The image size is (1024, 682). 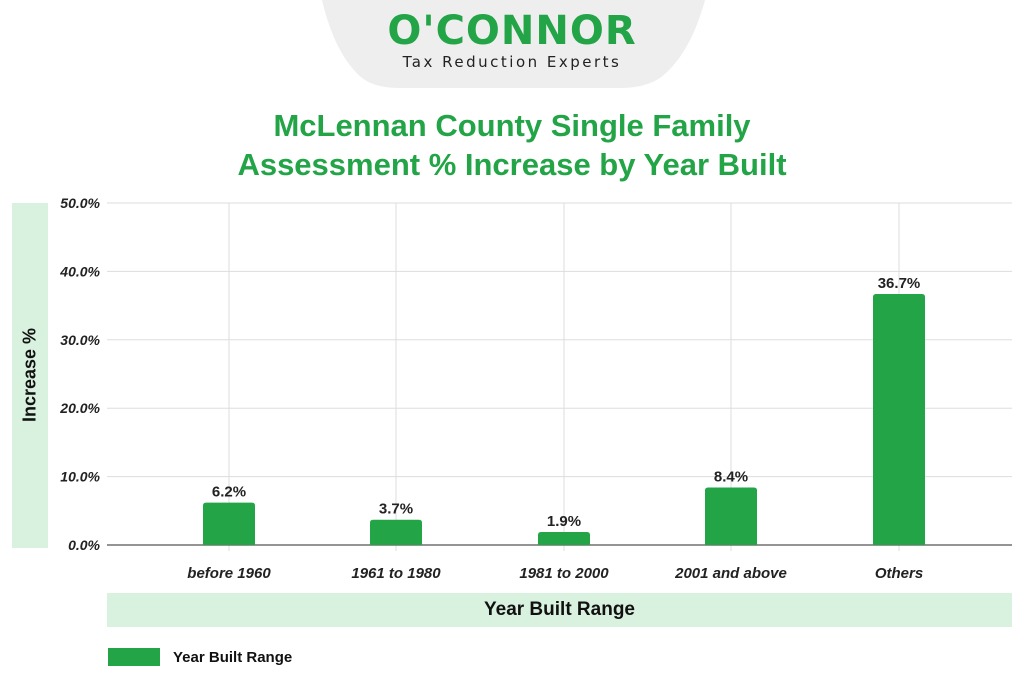 What do you see at coordinates (512, 125) in the screenshot?
I see `chart-title-line-1: McLennan County Single Family` at bounding box center [512, 125].